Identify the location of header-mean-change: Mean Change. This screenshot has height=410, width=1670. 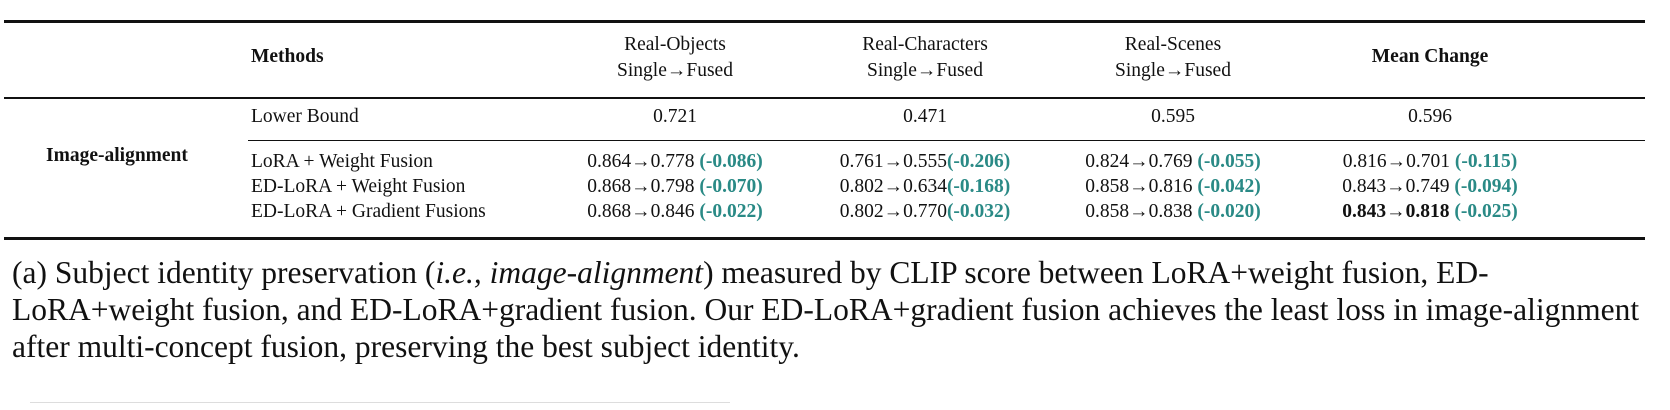
(1430, 56).